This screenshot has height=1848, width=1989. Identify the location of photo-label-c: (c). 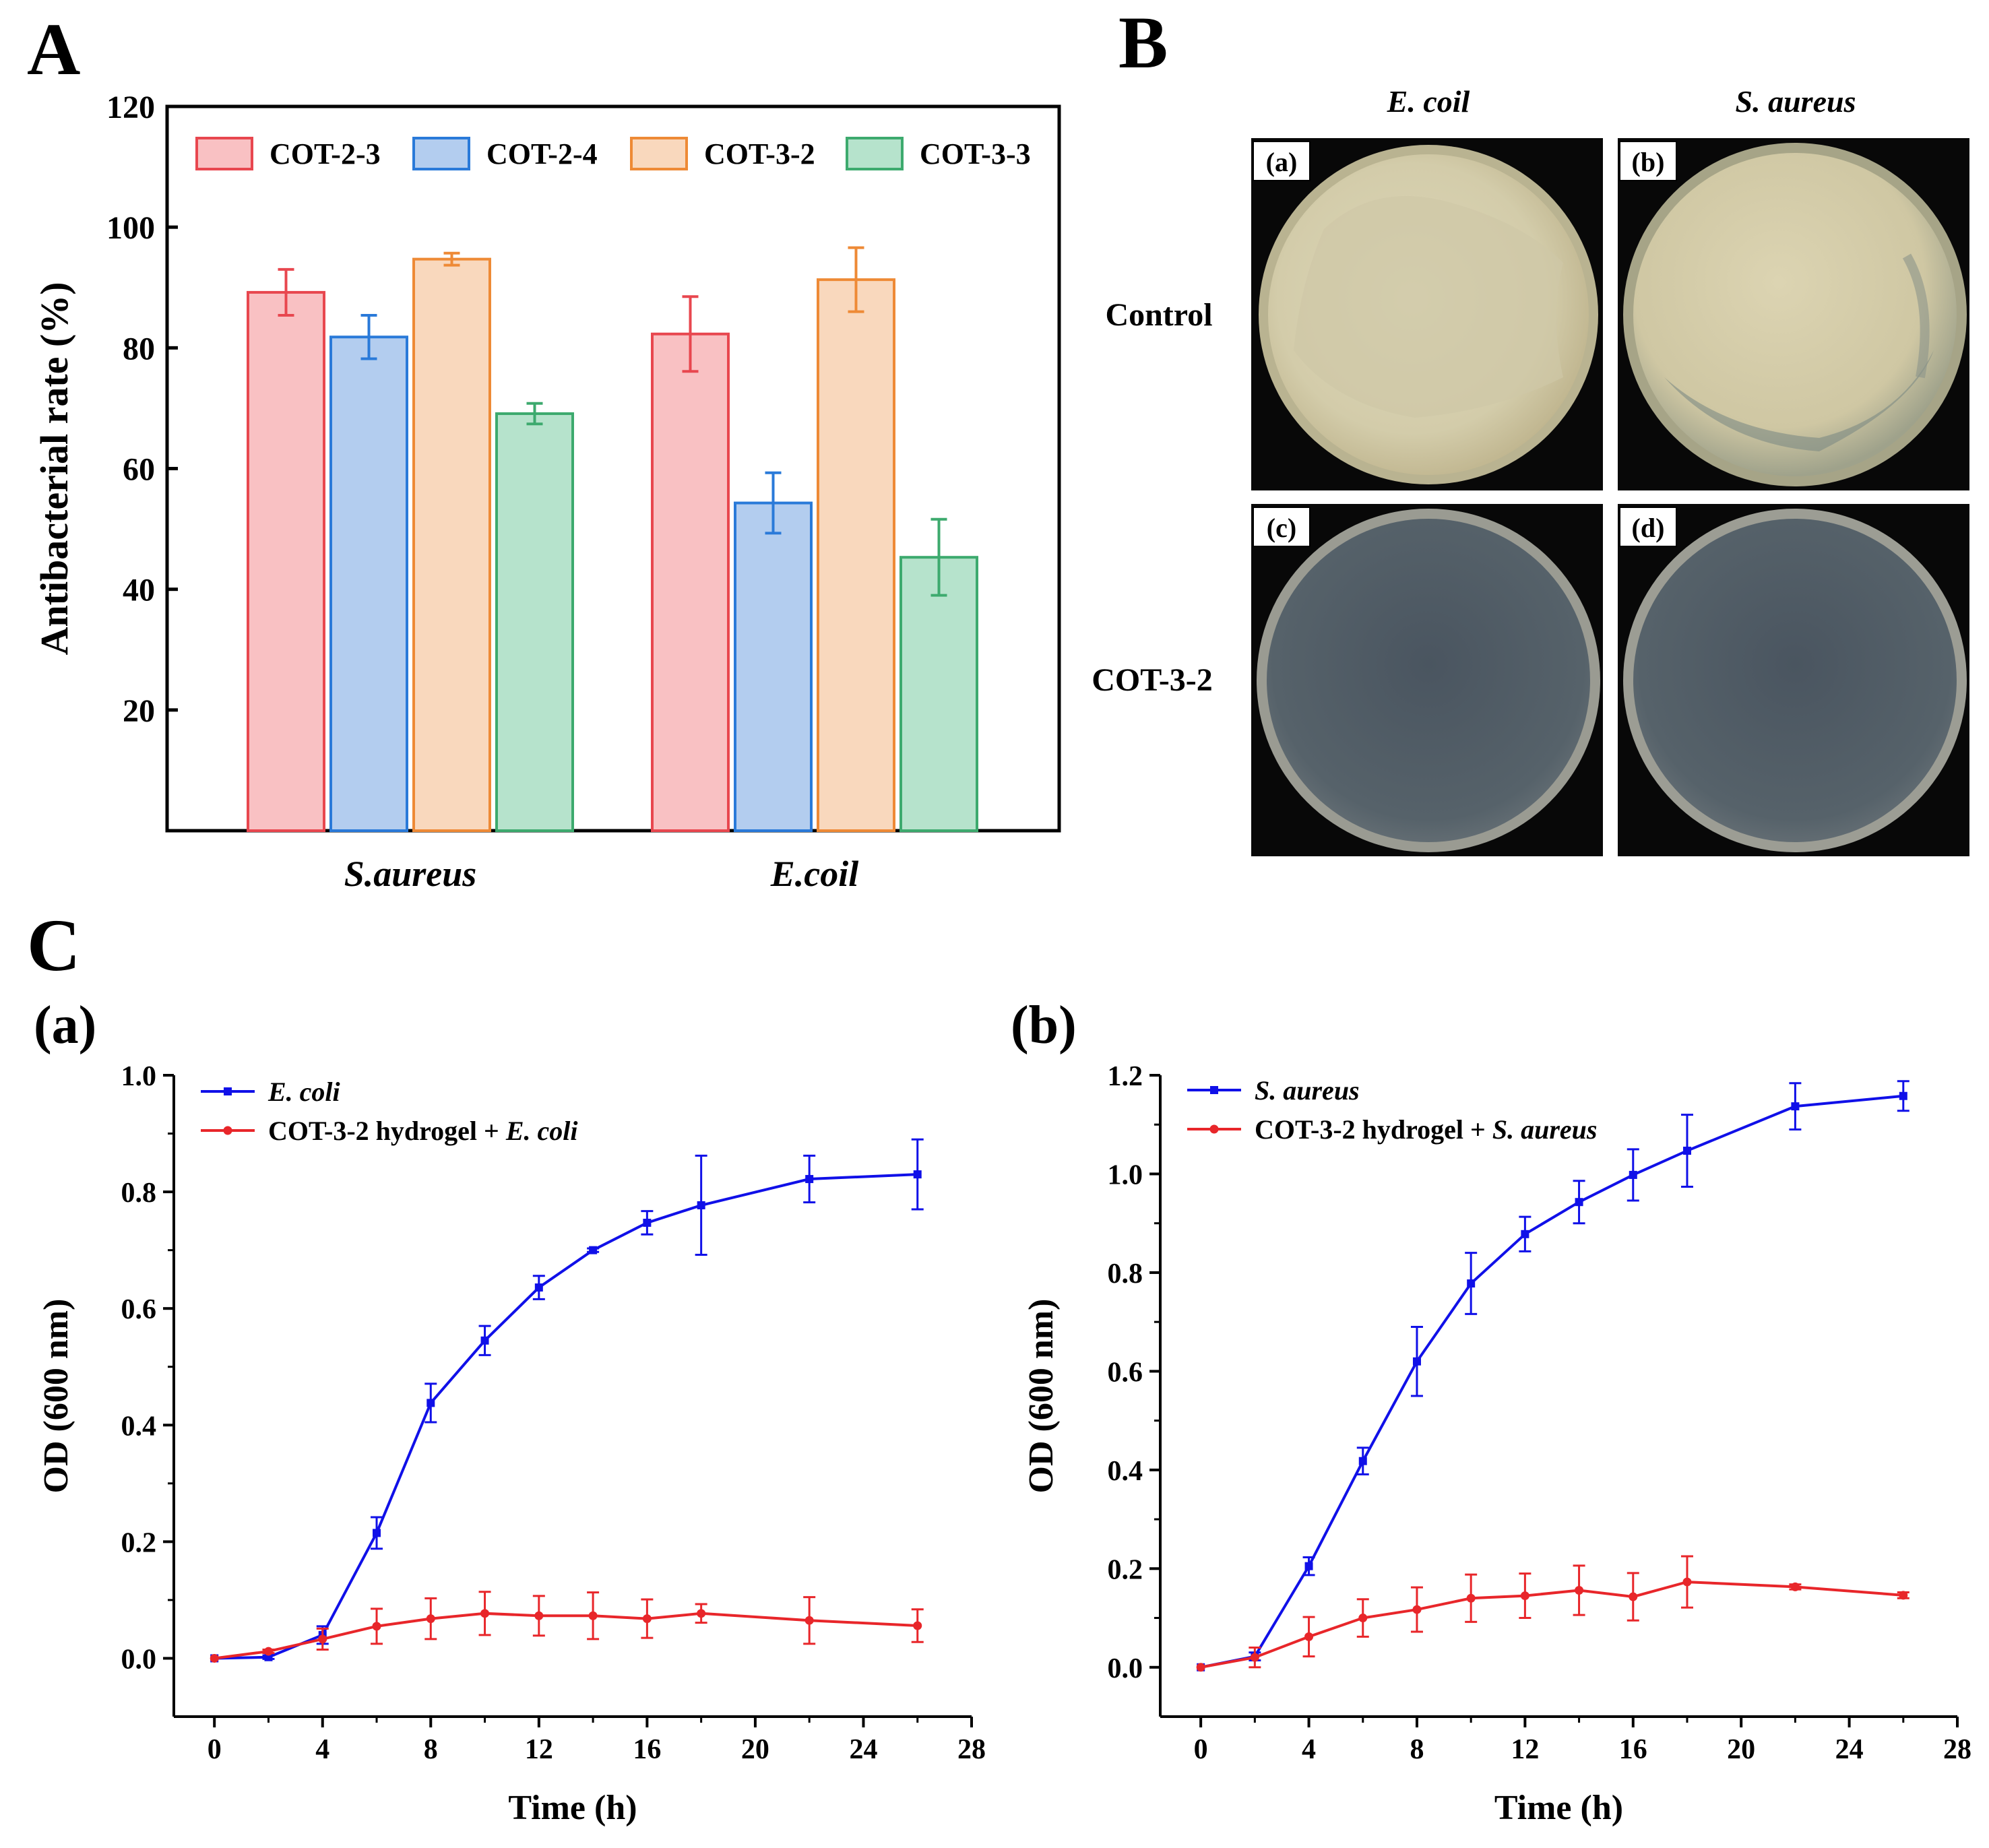
(1282, 528).